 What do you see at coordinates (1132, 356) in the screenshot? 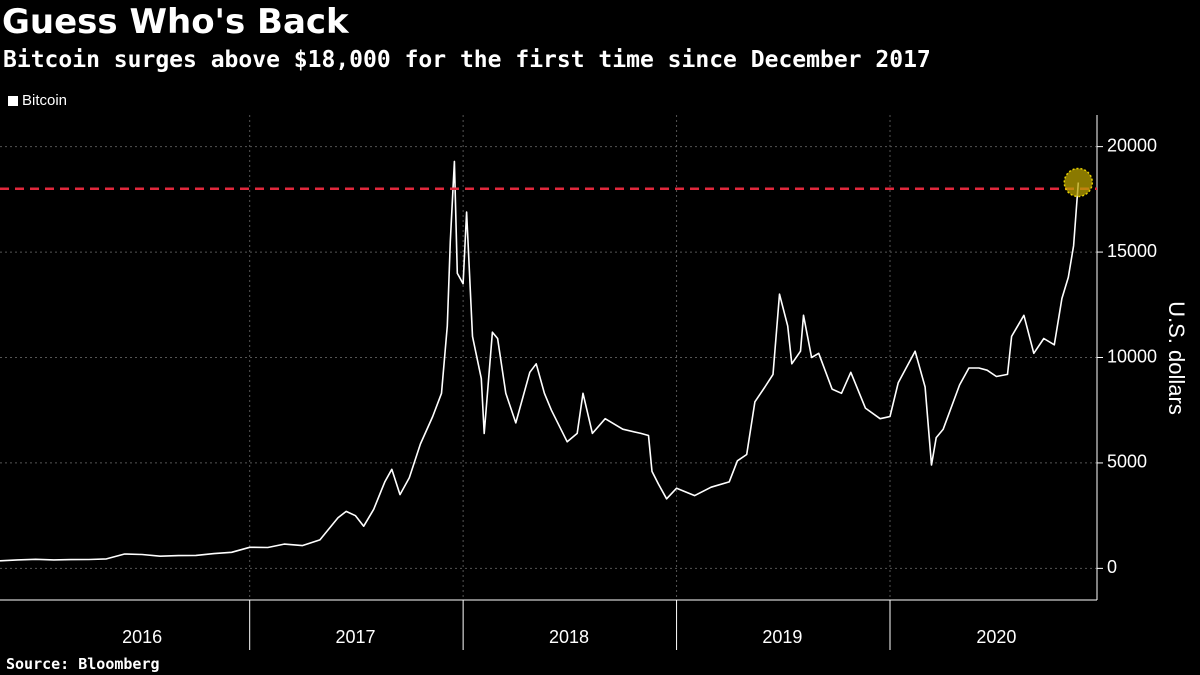
I see `y-tick-label: 10000` at bounding box center [1132, 356].